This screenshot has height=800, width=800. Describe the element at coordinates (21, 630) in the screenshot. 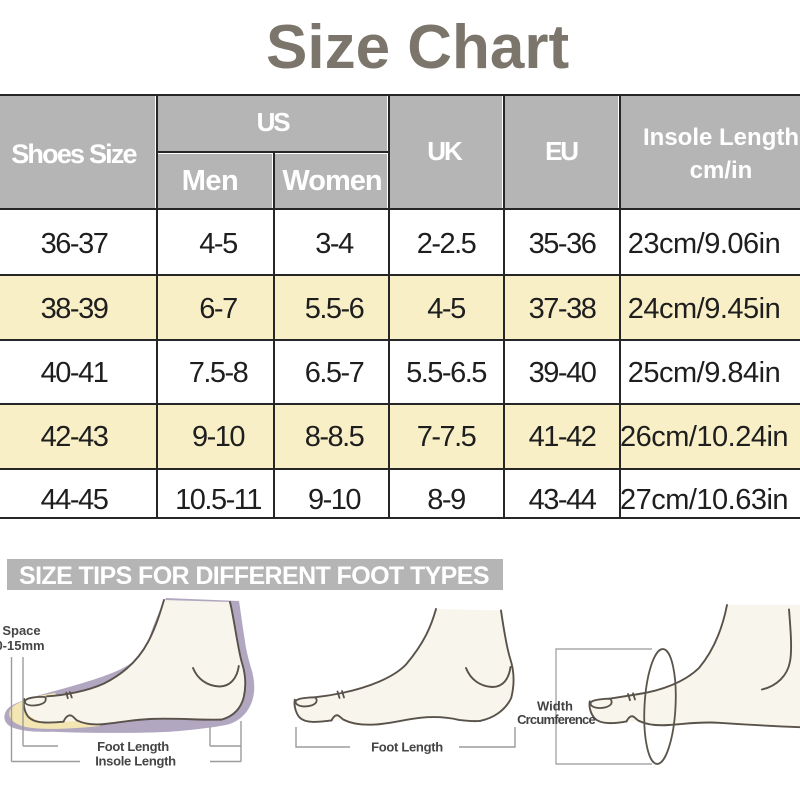

I see `svg-text: Space` at that location.